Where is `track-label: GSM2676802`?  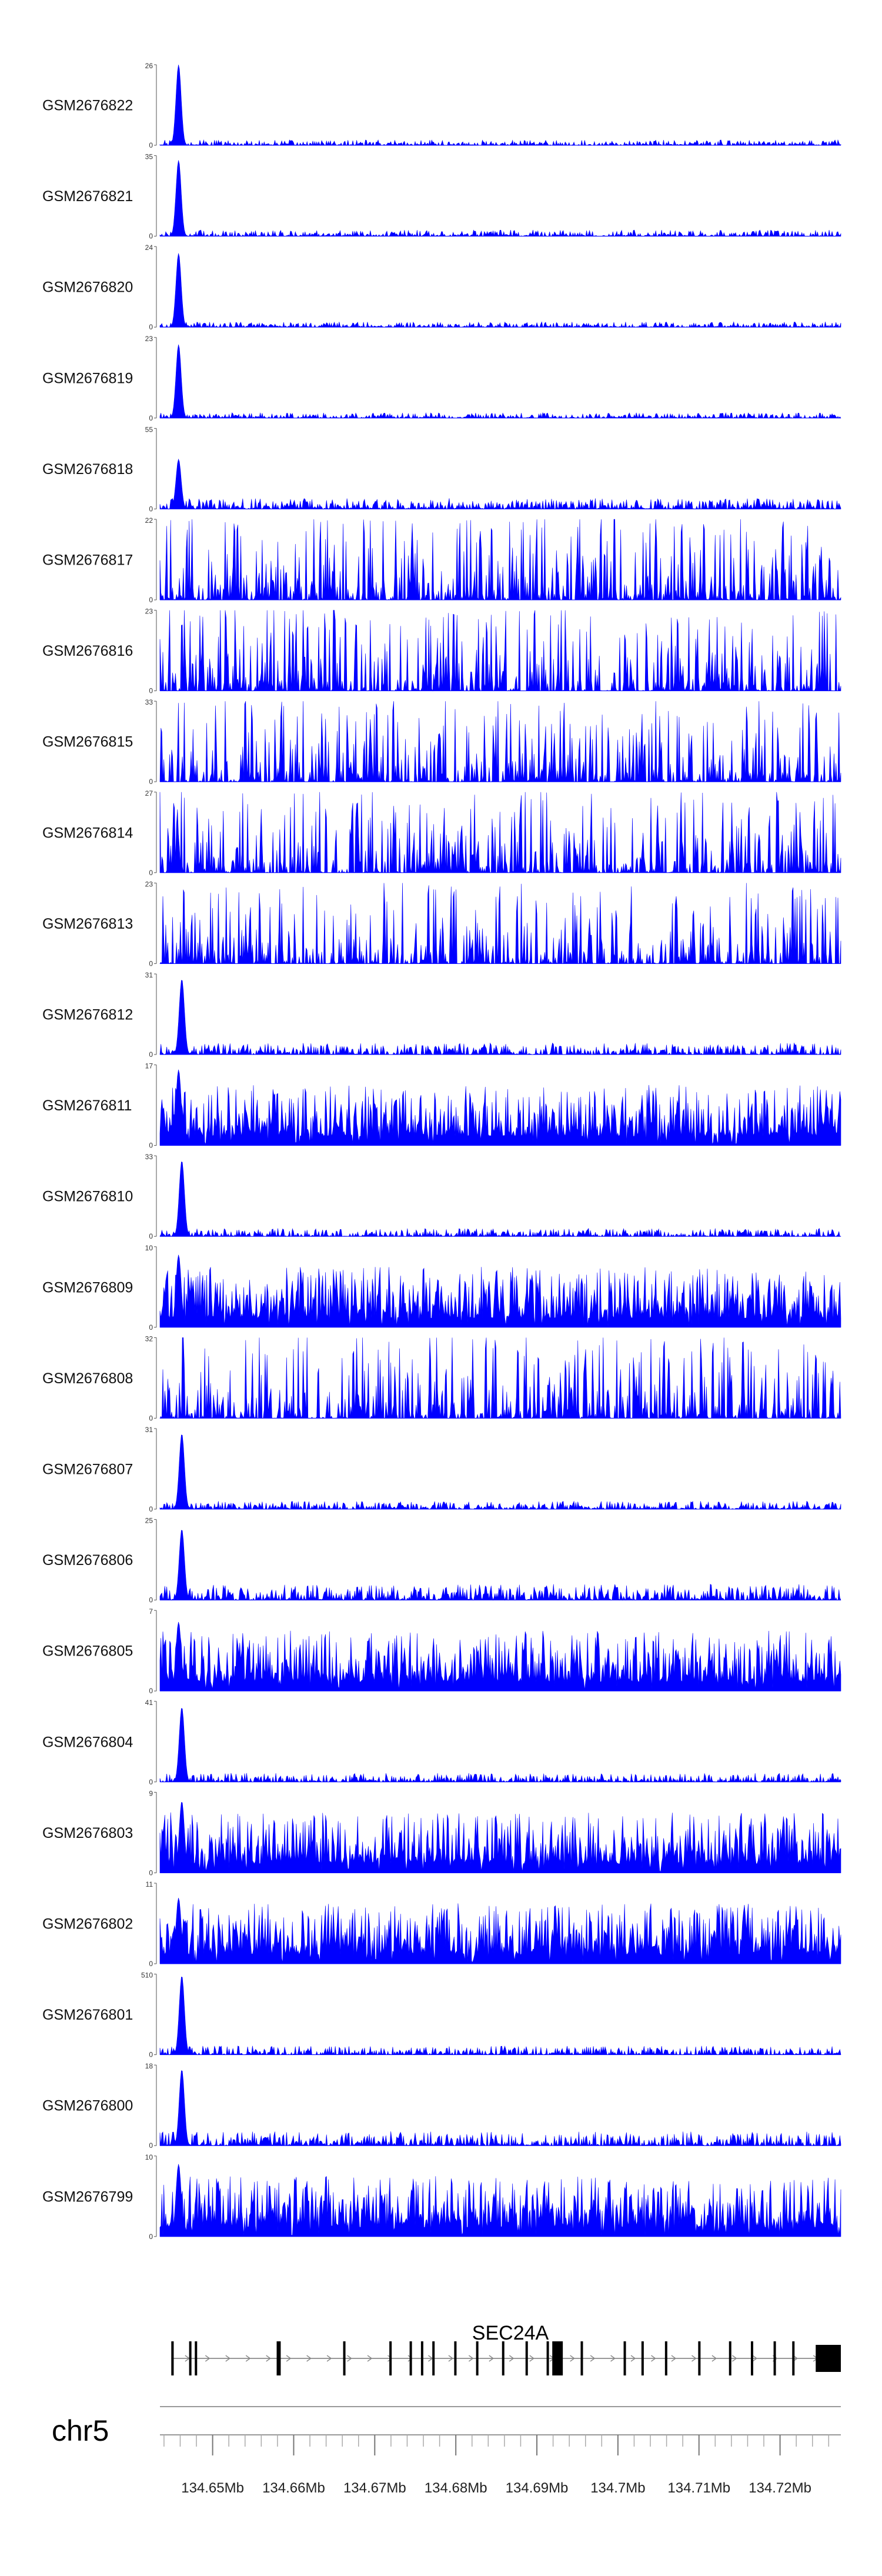 track-label: GSM2676802 is located at coordinates (87, 1924).